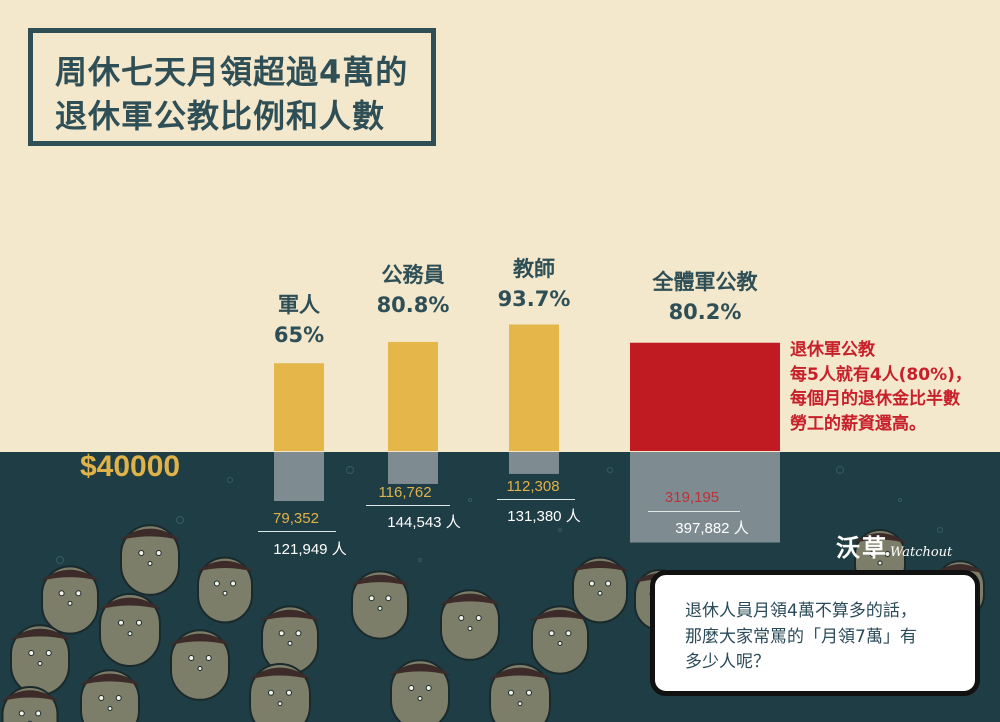 The width and height of the screenshot is (1000, 722). I want to click on category-label-military: 軍人 65%, so click(299, 320).